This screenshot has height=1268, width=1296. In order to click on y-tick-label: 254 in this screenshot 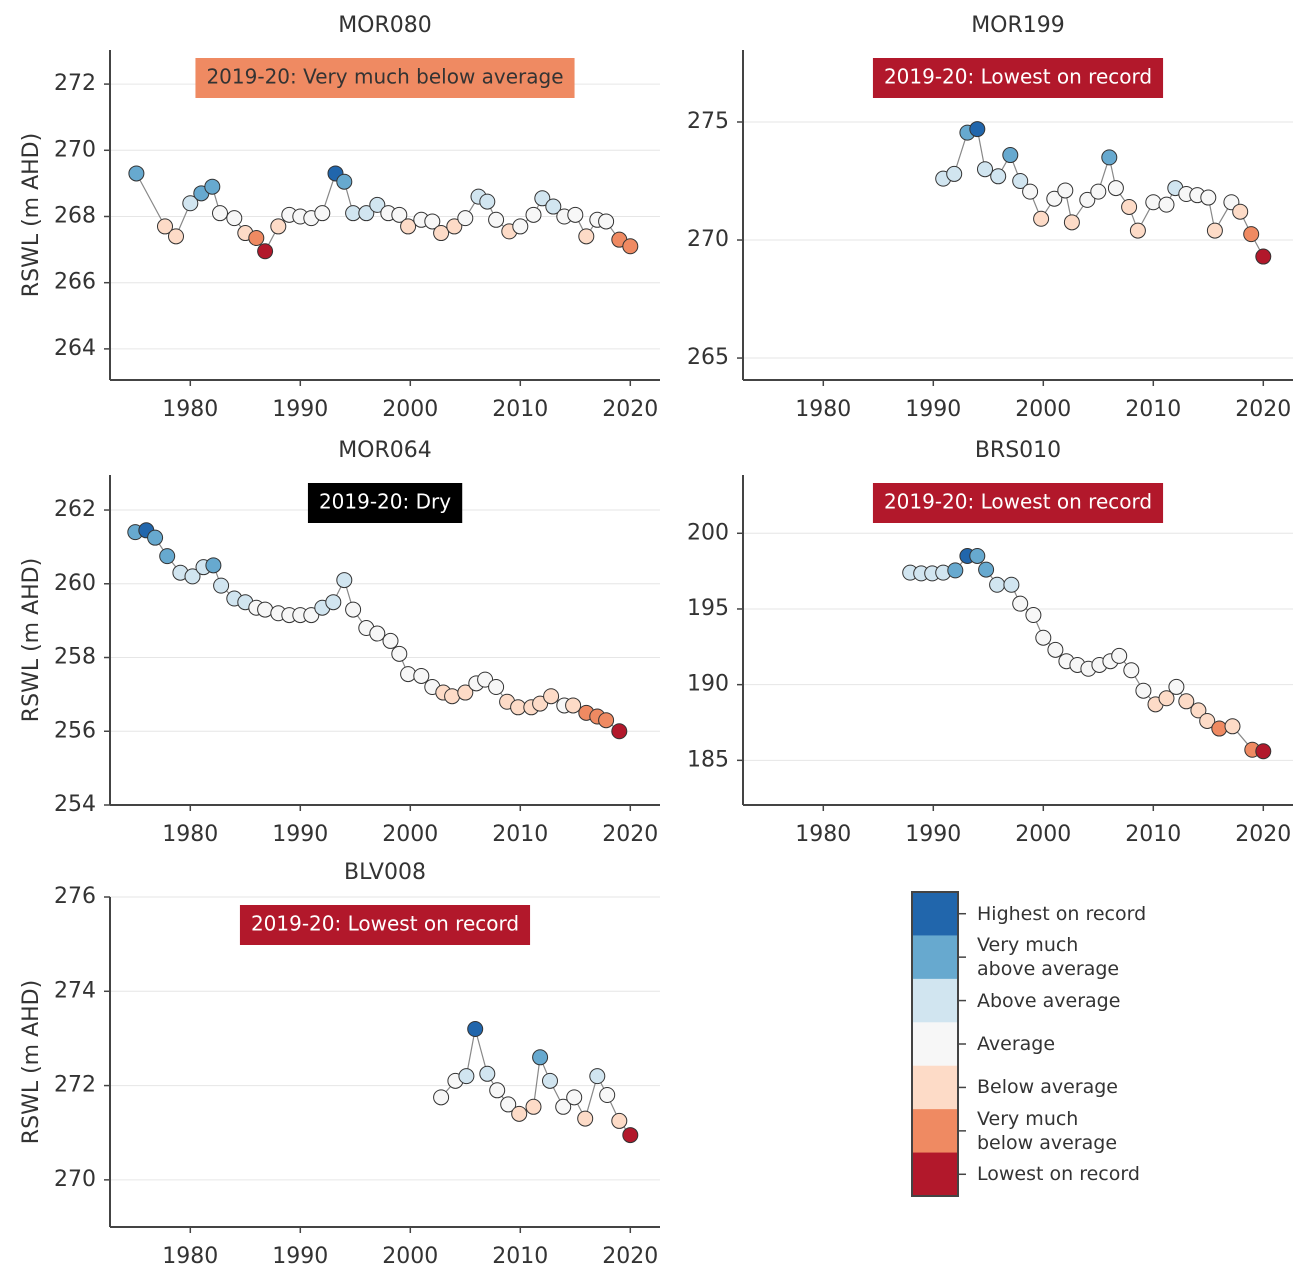, I will do `click(75, 804)`.